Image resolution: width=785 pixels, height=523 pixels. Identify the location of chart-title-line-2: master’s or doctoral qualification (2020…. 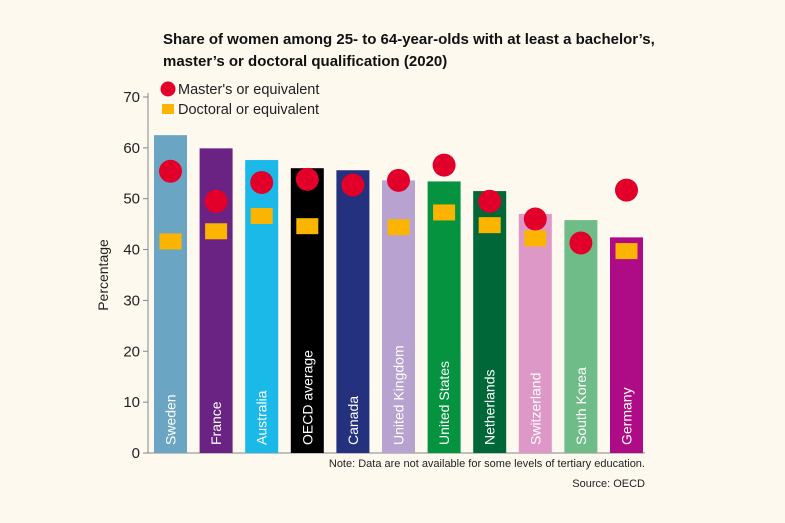
(305, 61).